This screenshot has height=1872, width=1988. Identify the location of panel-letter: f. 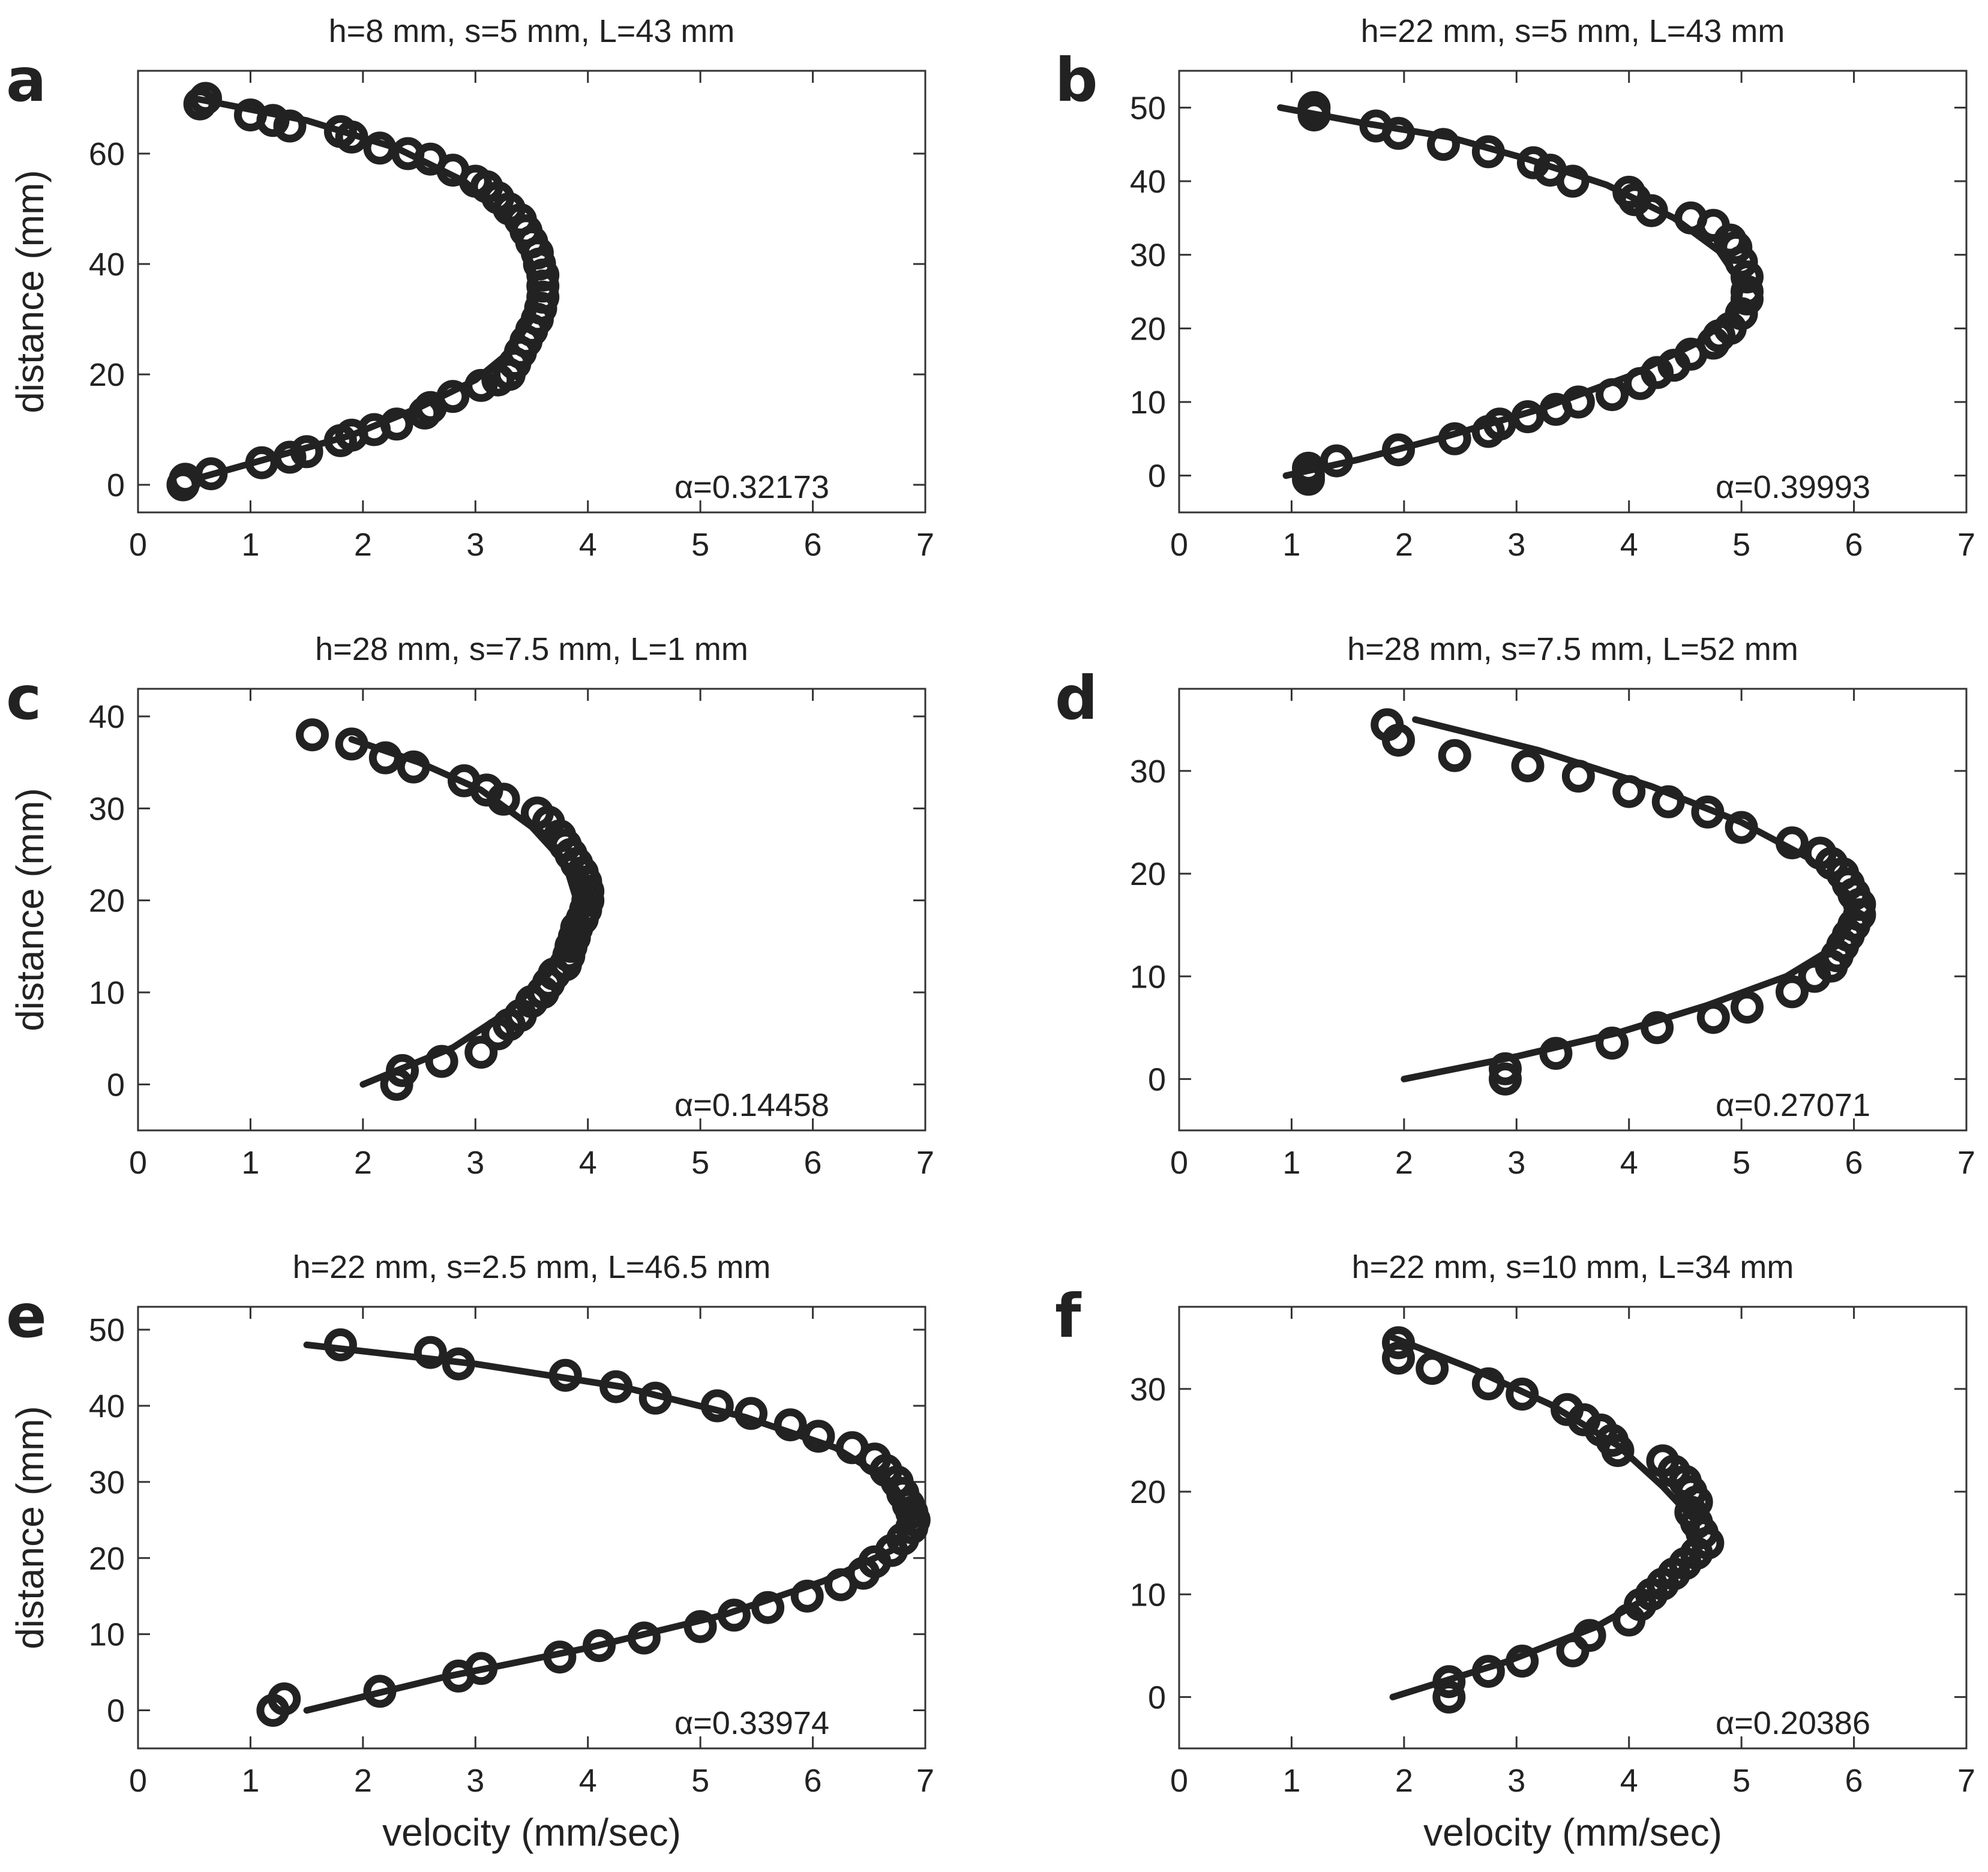
(1068, 1316).